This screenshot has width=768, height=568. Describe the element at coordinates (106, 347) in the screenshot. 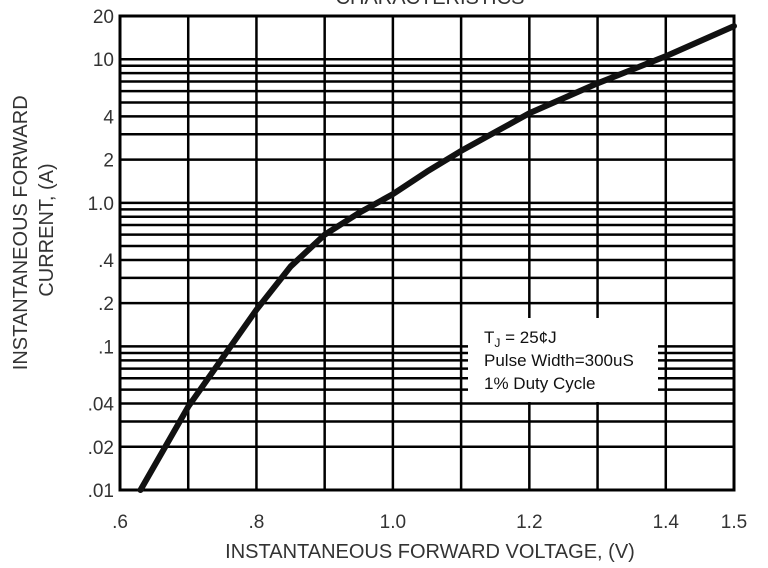

I see `y-tick-label-3: .1` at that location.